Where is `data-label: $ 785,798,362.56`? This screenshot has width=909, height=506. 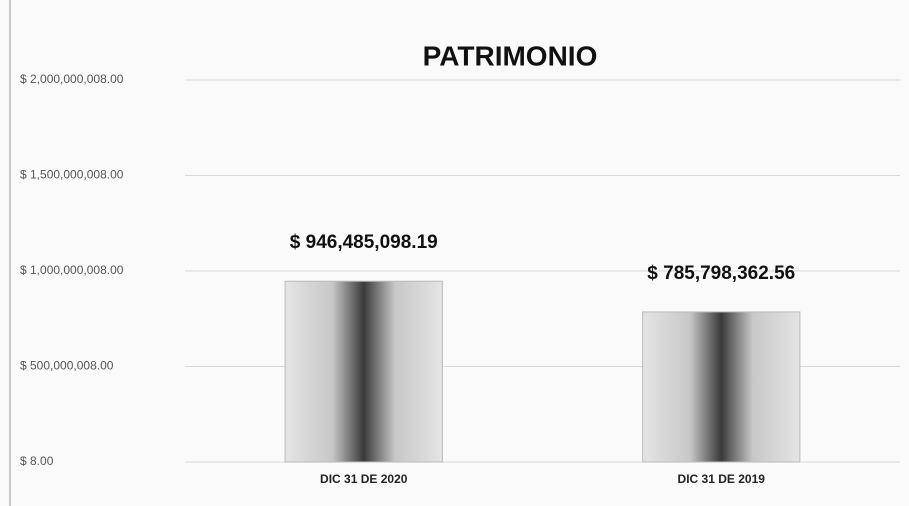 data-label: $ 785,798,362.56 is located at coordinates (721, 273).